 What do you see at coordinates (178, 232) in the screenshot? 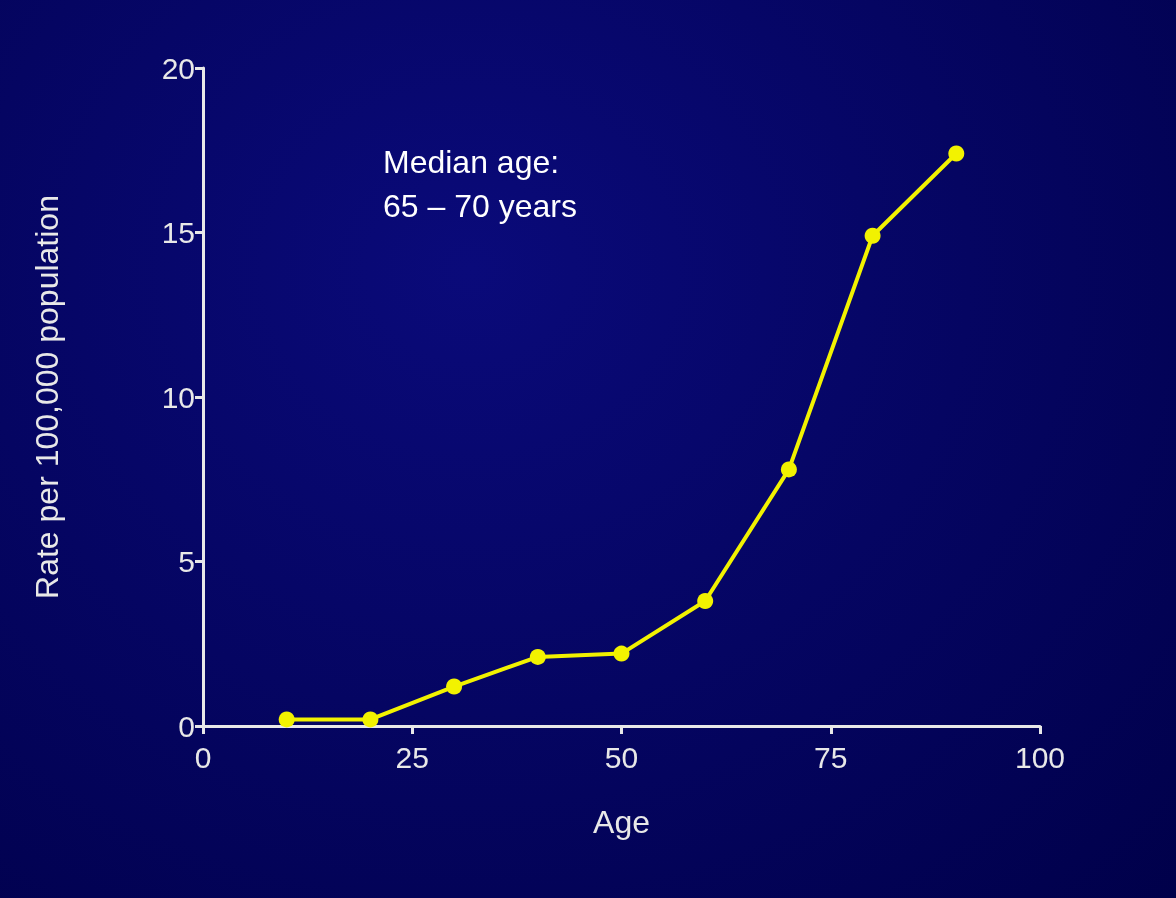
I see `y-tick-label: 15` at bounding box center [178, 232].